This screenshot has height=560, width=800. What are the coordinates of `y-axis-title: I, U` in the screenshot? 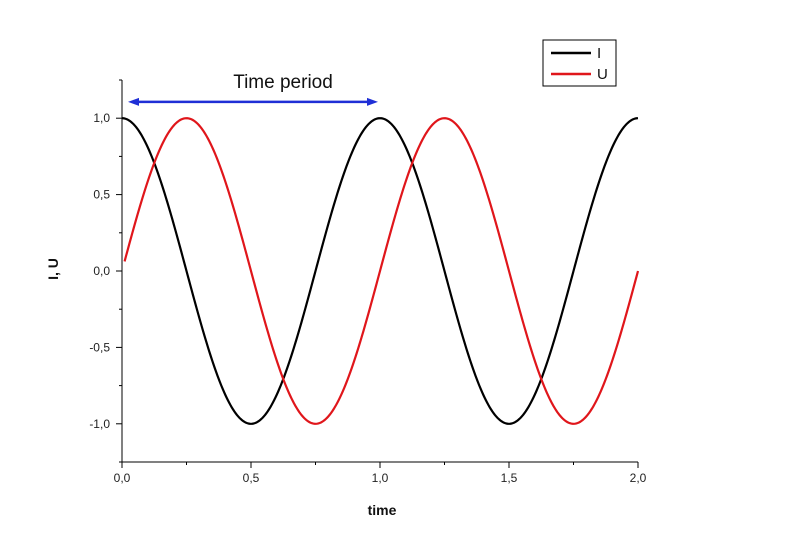 It's located at (53, 269).